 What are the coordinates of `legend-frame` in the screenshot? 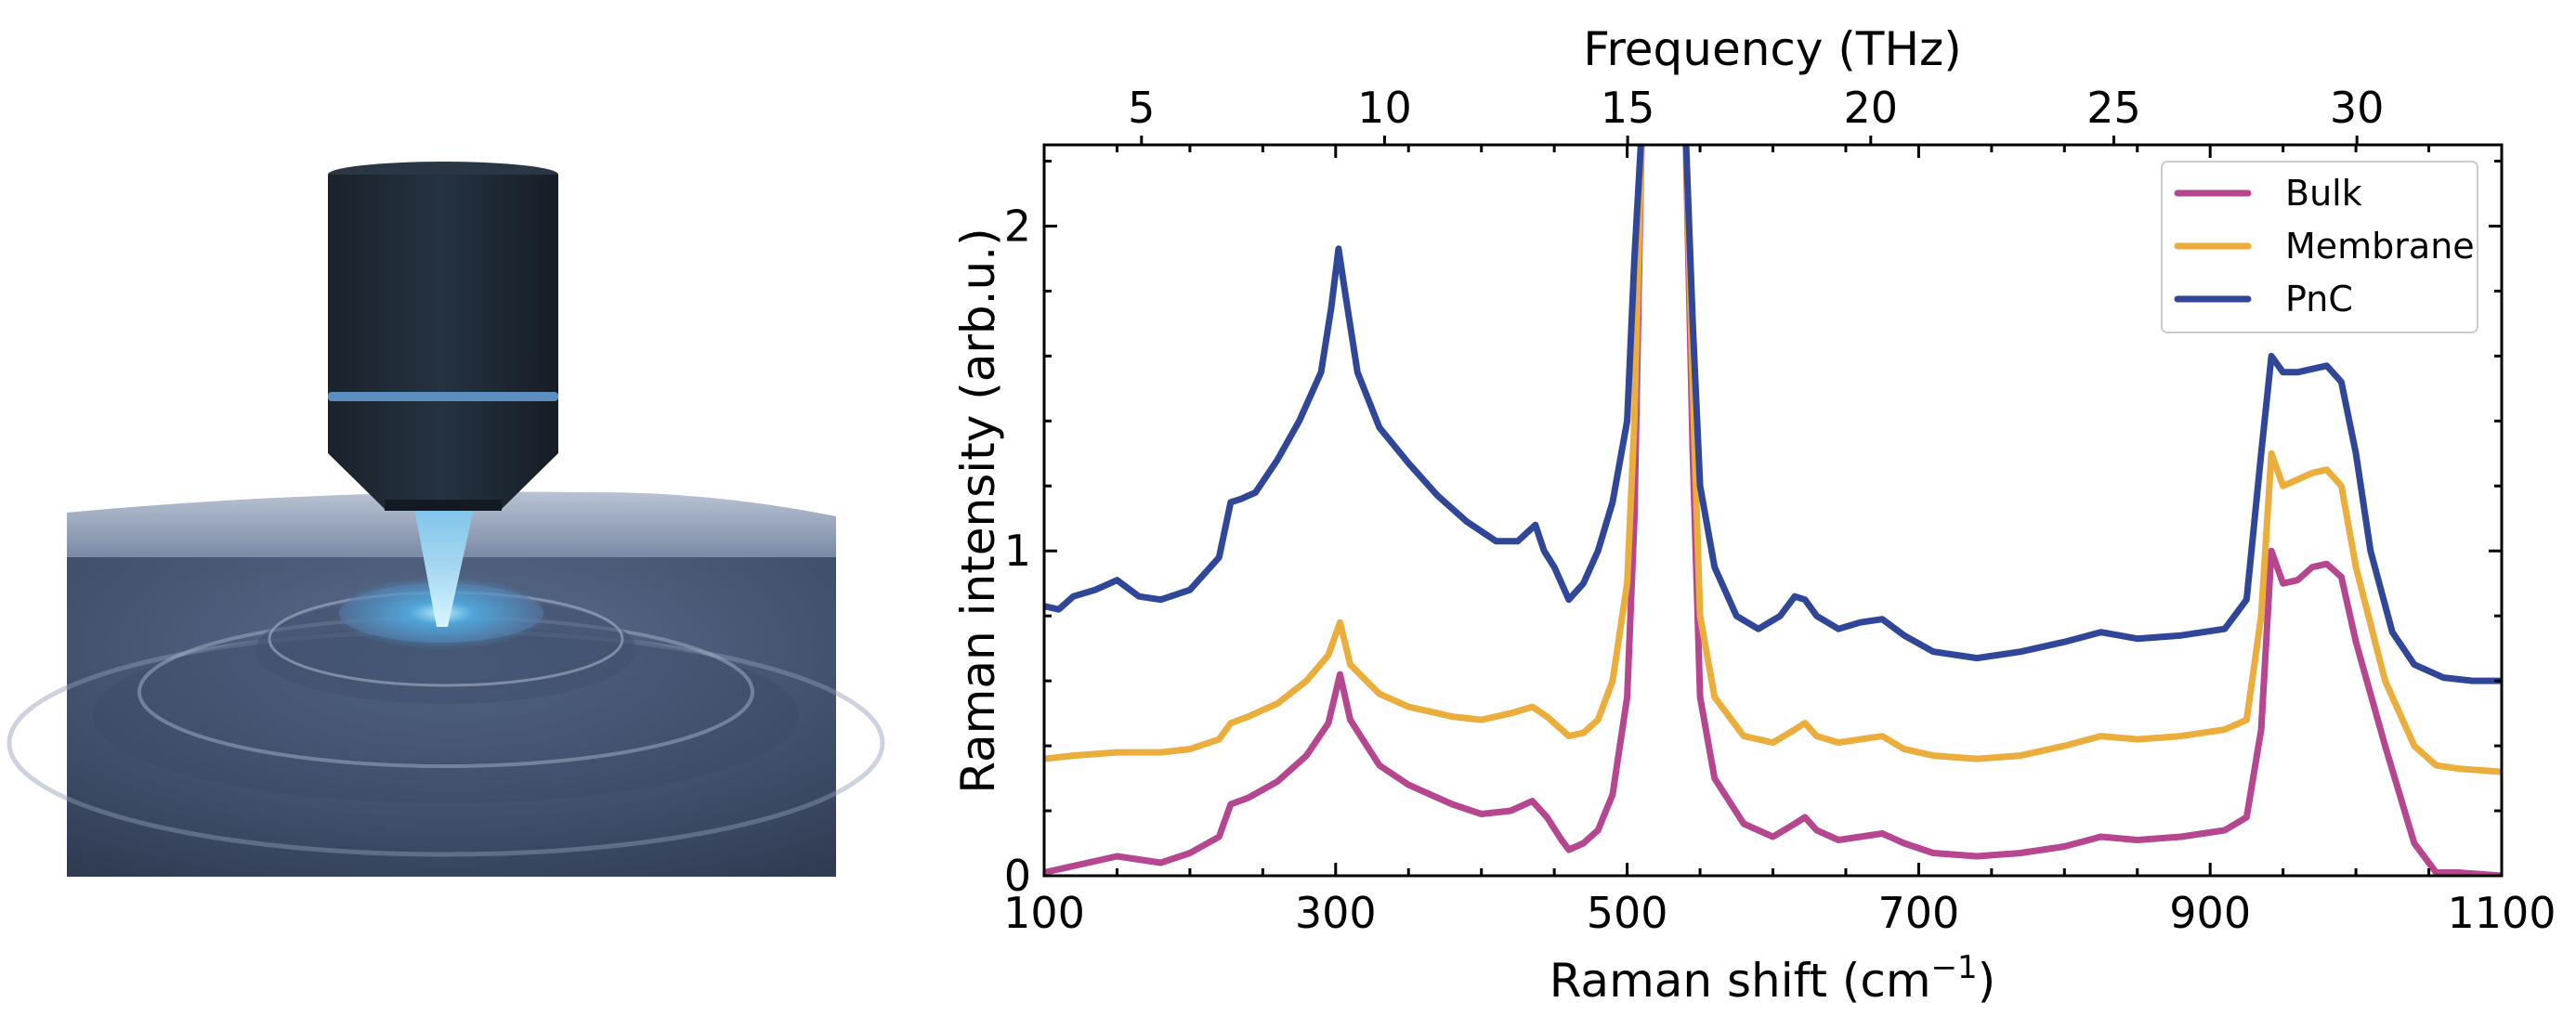 It's located at (2319, 247).